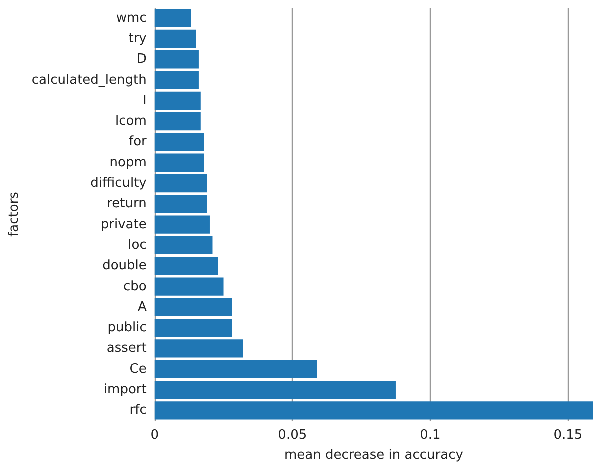  What do you see at coordinates (142, 307) in the screenshot?
I see `y-tick-label: A` at bounding box center [142, 307].